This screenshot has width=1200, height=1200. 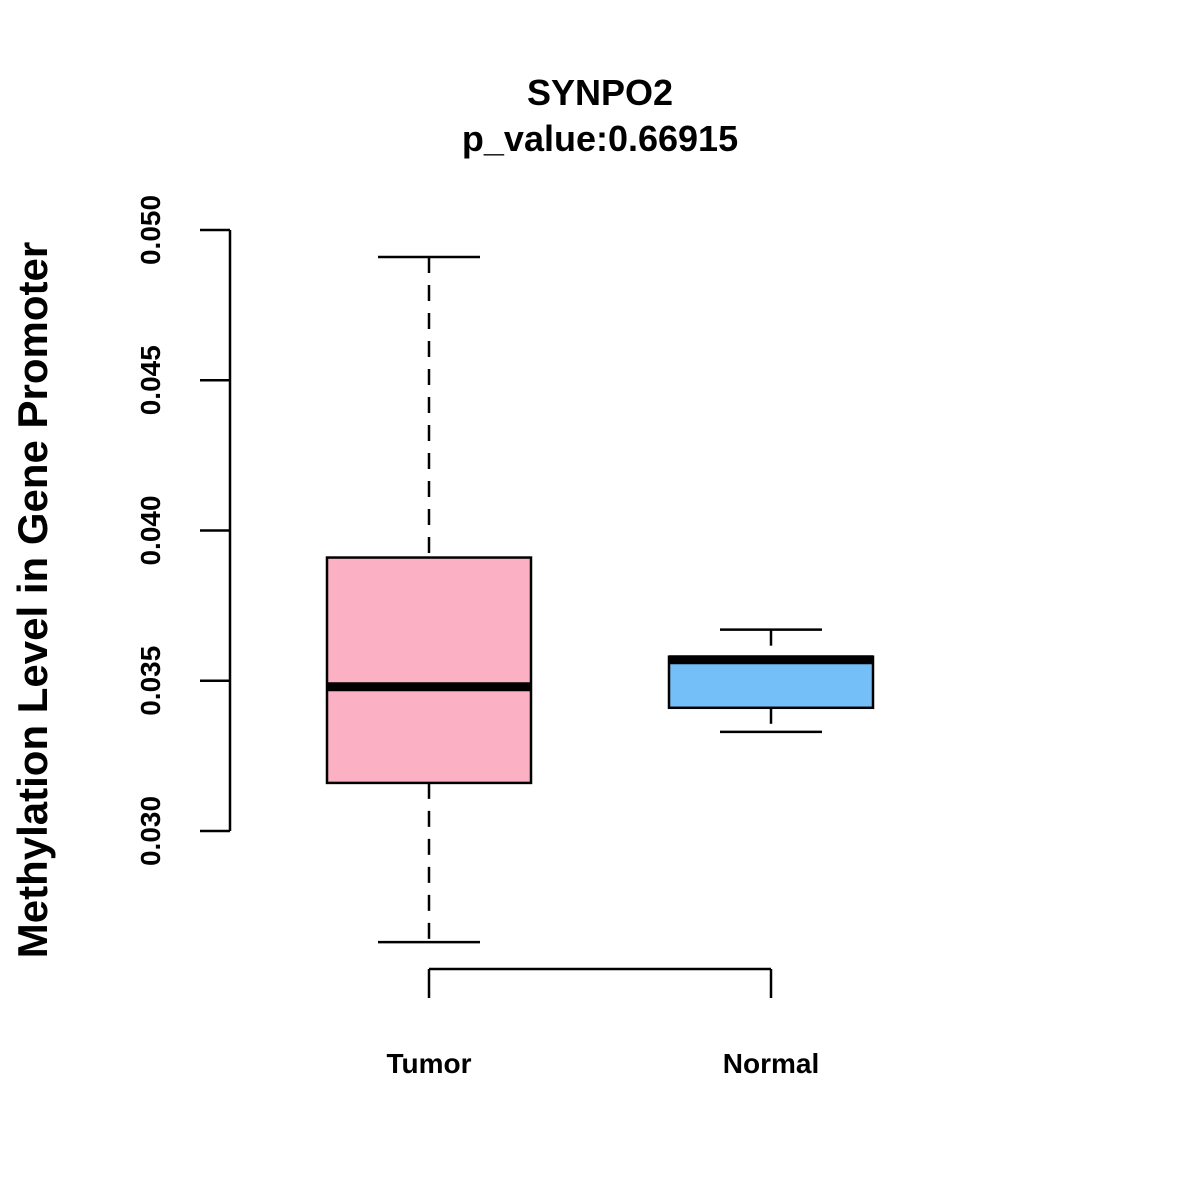 What do you see at coordinates (150, 681) in the screenshot?
I see `y-tick-label: 0.035` at bounding box center [150, 681].